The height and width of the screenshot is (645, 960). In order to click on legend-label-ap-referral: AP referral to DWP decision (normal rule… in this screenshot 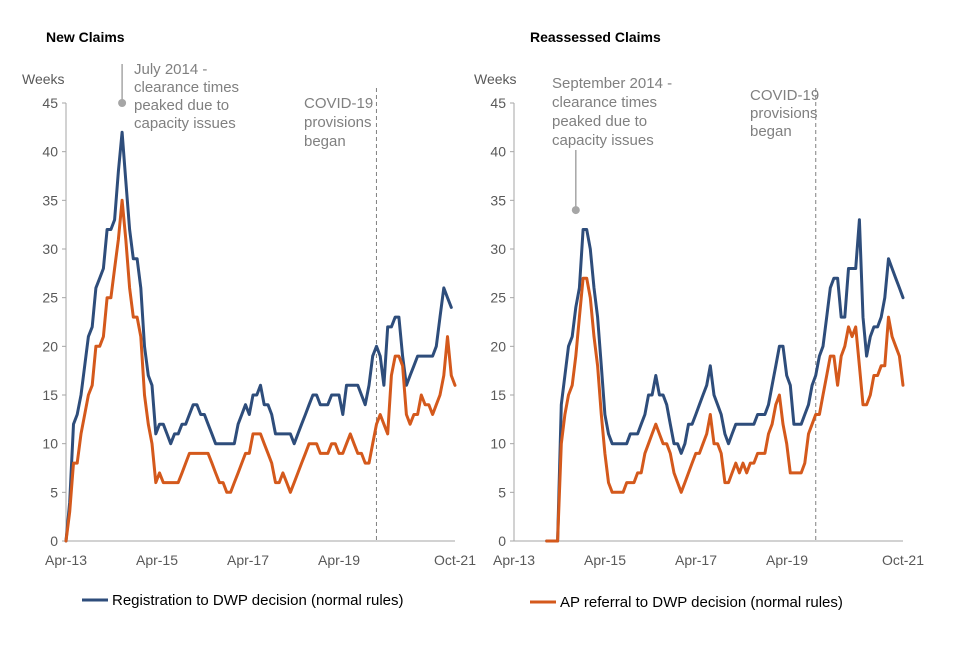, I will do `click(701, 602)`.